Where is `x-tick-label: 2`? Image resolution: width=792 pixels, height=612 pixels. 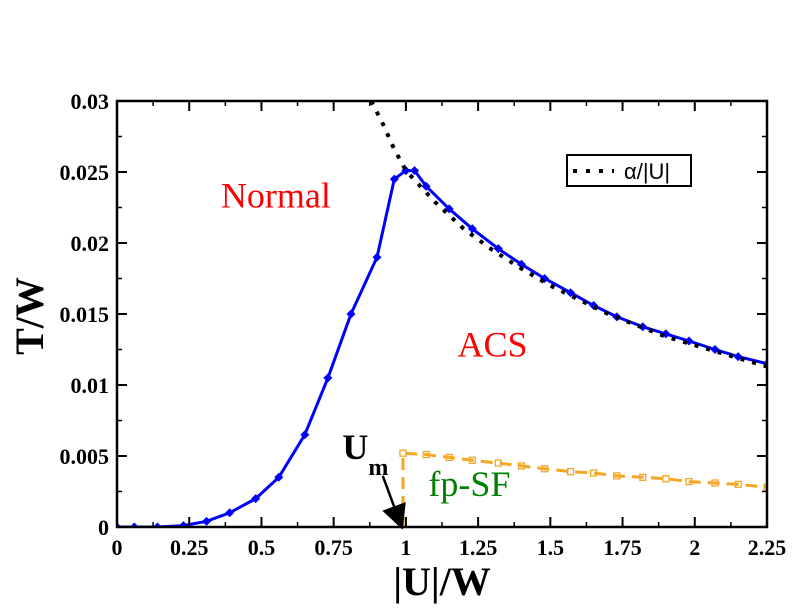 x-tick-label: 2 is located at coordinates (694, 547).